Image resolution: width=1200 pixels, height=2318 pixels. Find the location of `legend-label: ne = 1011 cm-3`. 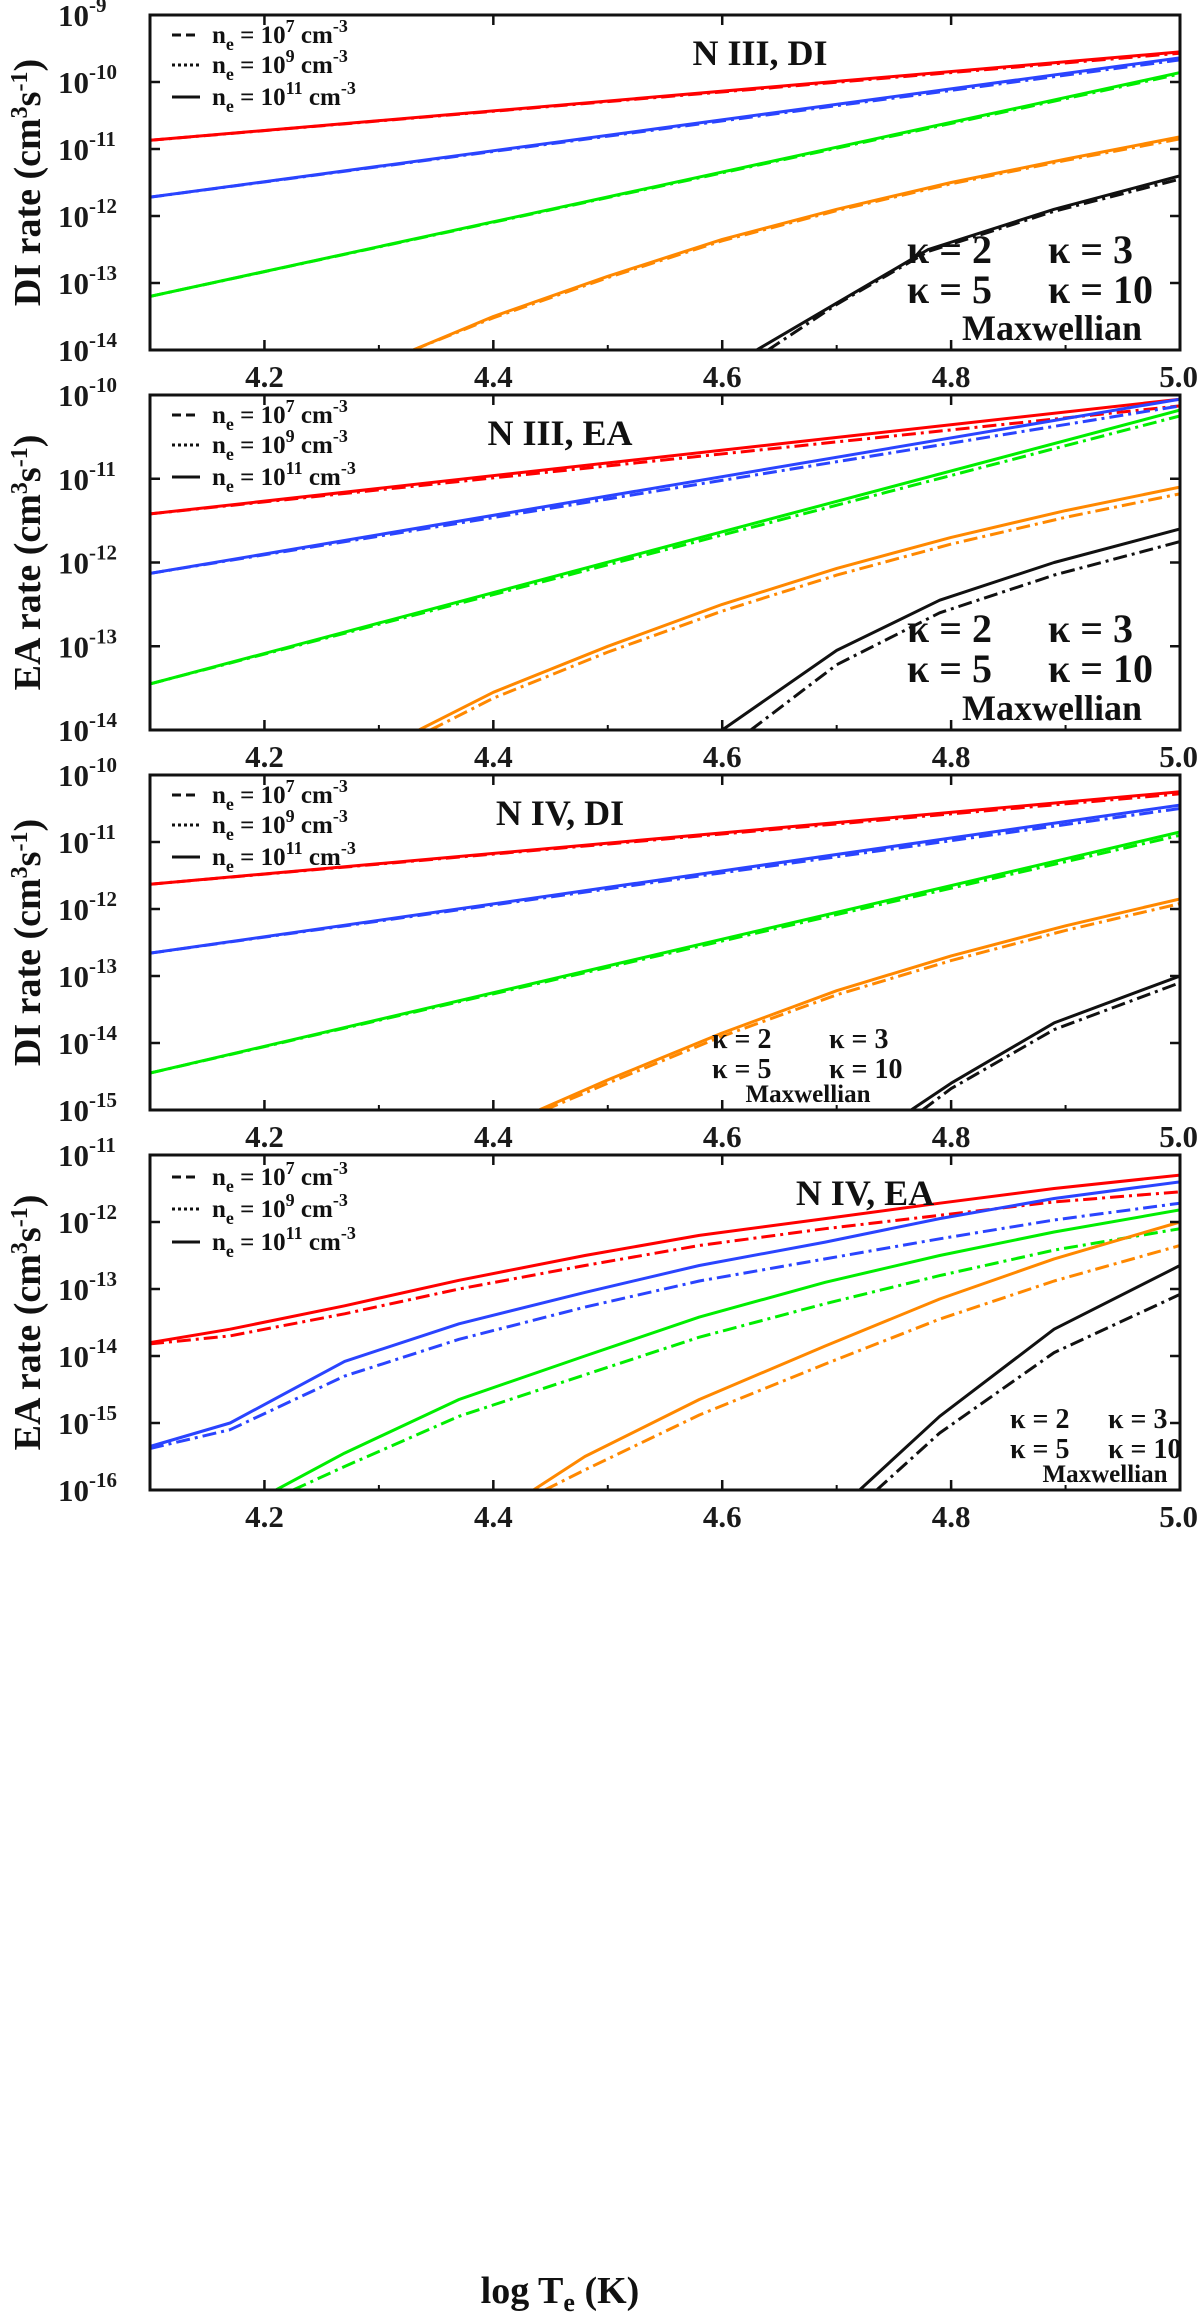

legend-label: ne = 1011 cm-3 is located at coordinates (284, 857).